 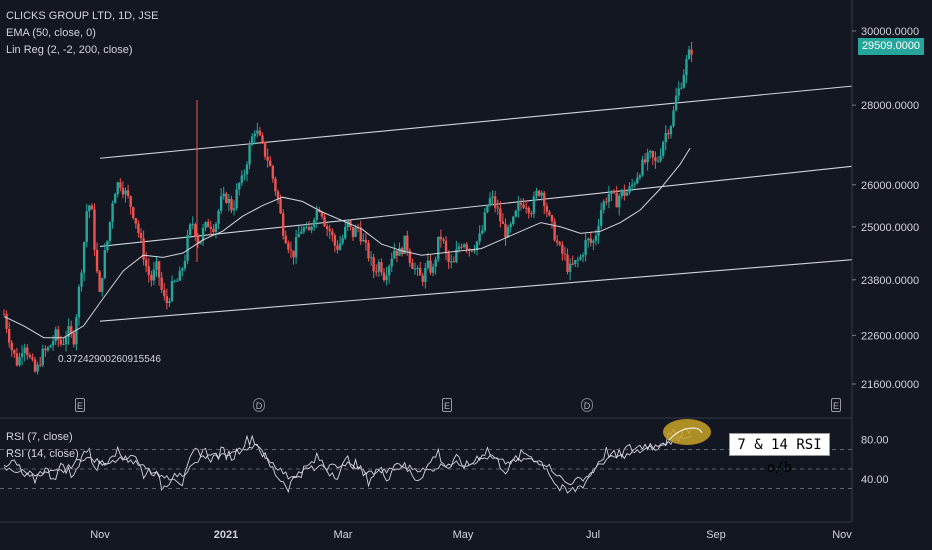 I want to click on rsi7-line, so click(x=348, y=460).